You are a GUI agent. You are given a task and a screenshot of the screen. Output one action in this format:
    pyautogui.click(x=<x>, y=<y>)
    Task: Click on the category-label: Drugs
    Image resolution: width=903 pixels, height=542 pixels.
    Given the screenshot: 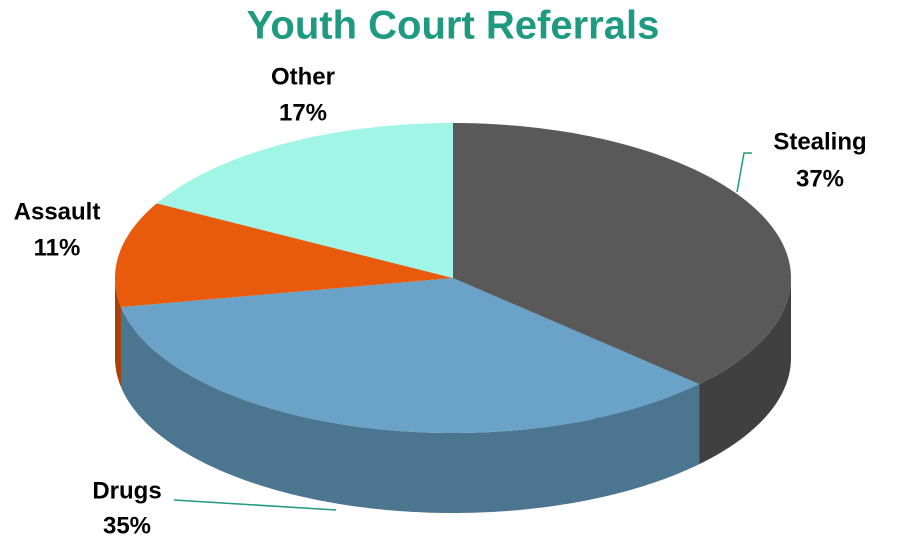 What is the action you would take?
    pyautogui.click(x=126, y=490)
    